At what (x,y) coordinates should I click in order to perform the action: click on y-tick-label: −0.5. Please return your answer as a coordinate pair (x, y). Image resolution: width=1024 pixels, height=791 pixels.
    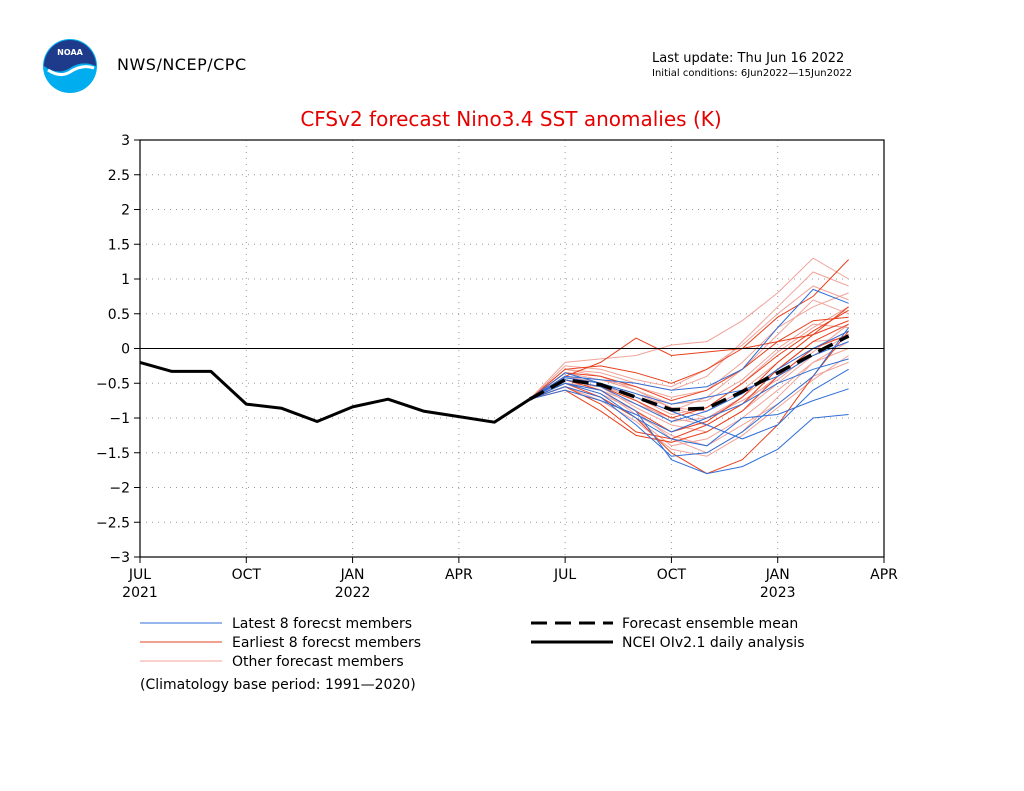
    Looking at the image, I should click on (113, 384).